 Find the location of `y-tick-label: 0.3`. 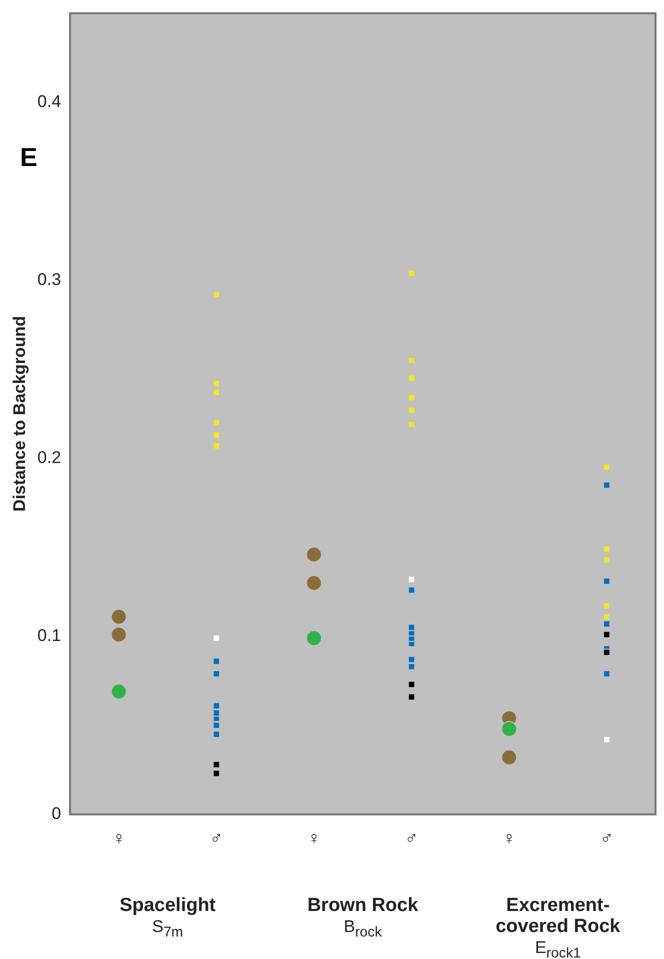

y-tick-label: 0.3 is located at coordinates (49, 279).